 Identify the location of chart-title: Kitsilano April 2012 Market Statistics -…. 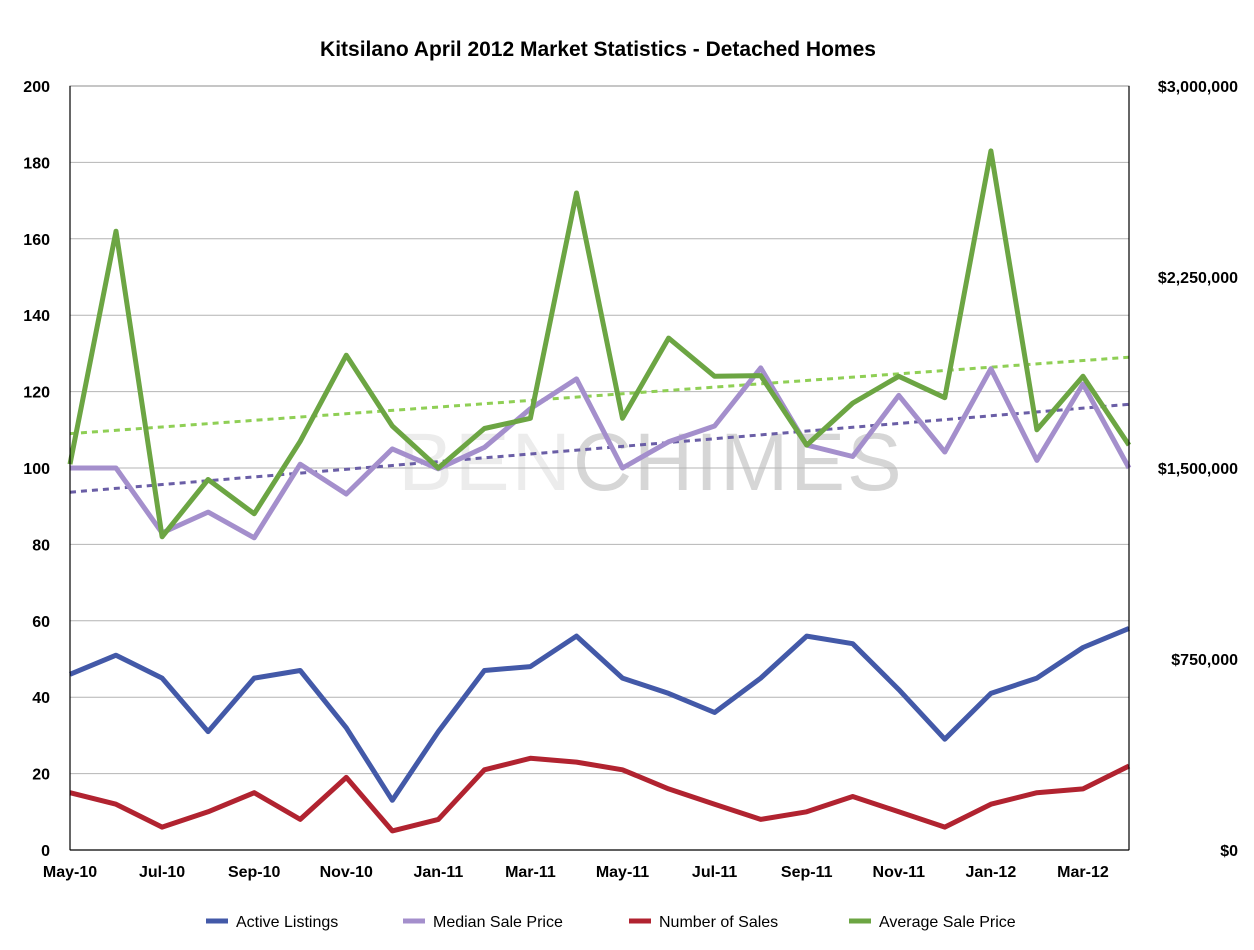
(598, 49).